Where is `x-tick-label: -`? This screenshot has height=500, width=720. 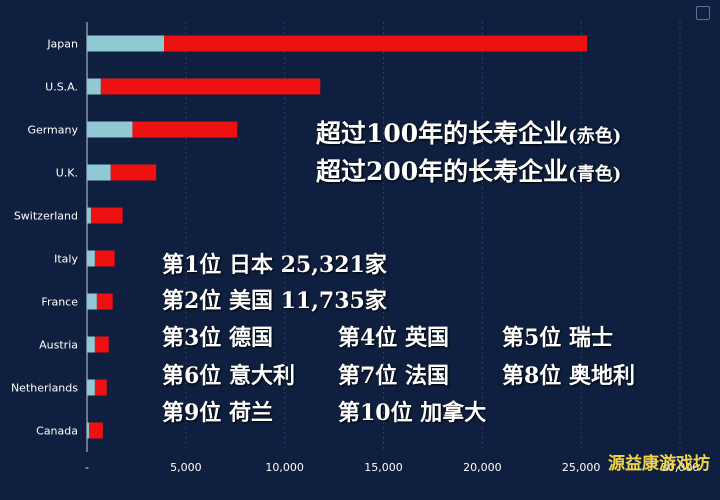
x-tick-label: - is located at coordinates (87, 467).